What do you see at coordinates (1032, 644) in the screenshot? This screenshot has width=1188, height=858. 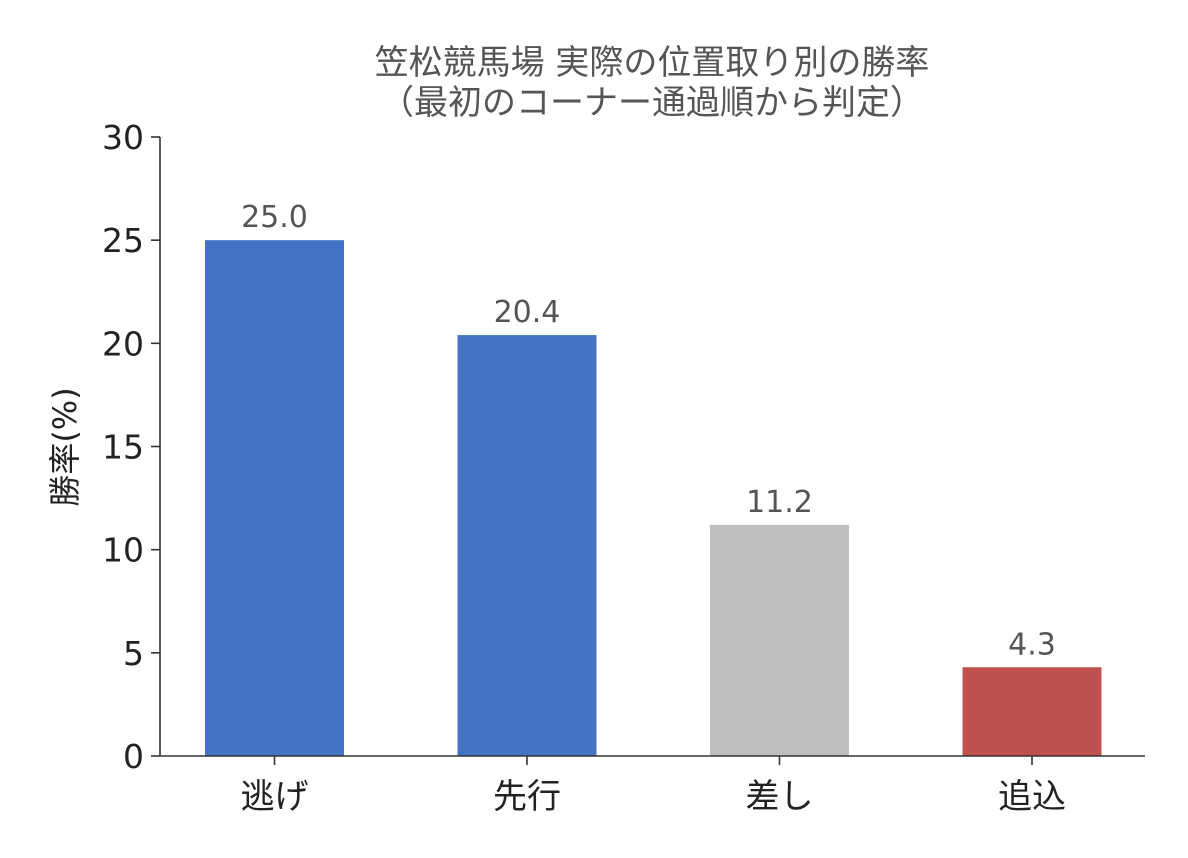 I see `data-label-3: 4.3` at bounding box center [1032, 644].